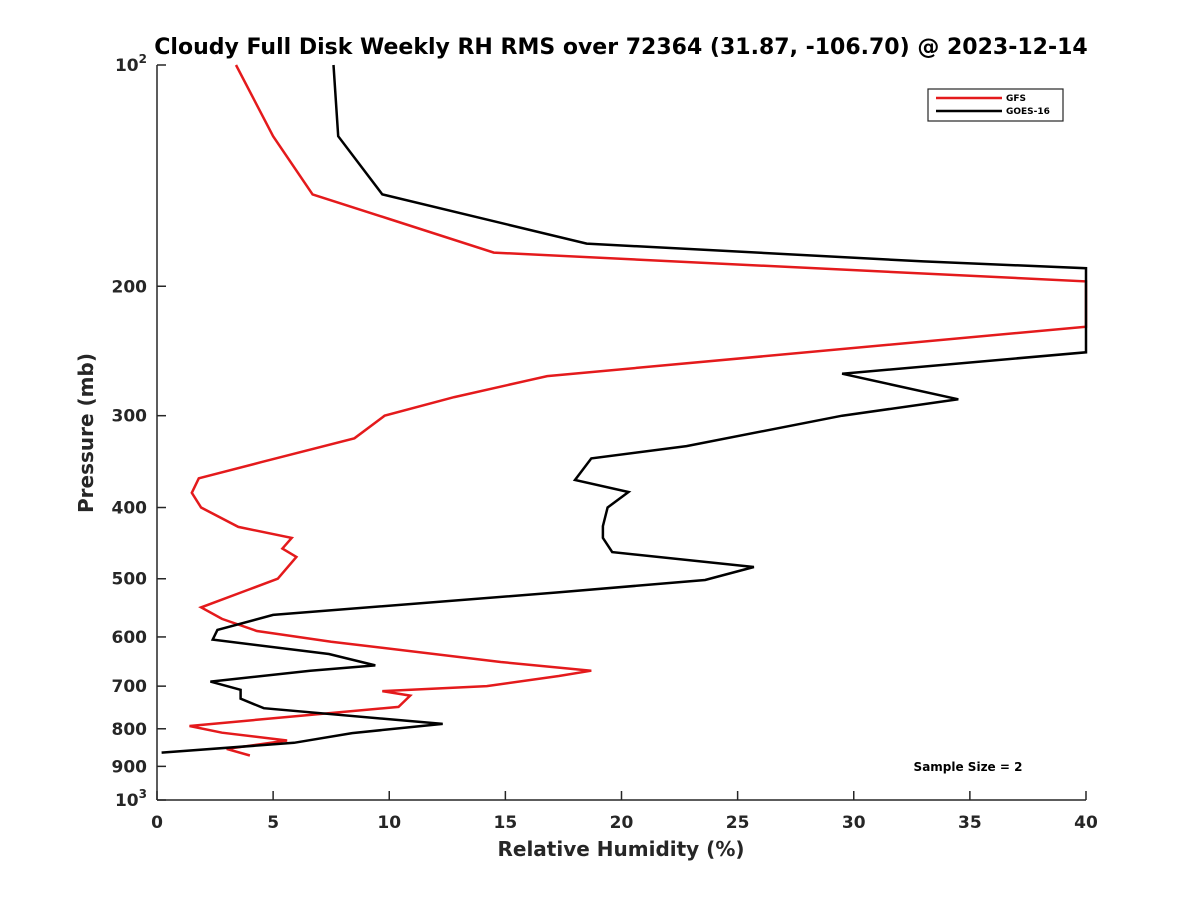  What do you see at coordinates (130, 509) in the screenshot?
I see `y-tick-label: 400` at bounding box center [130, 509].